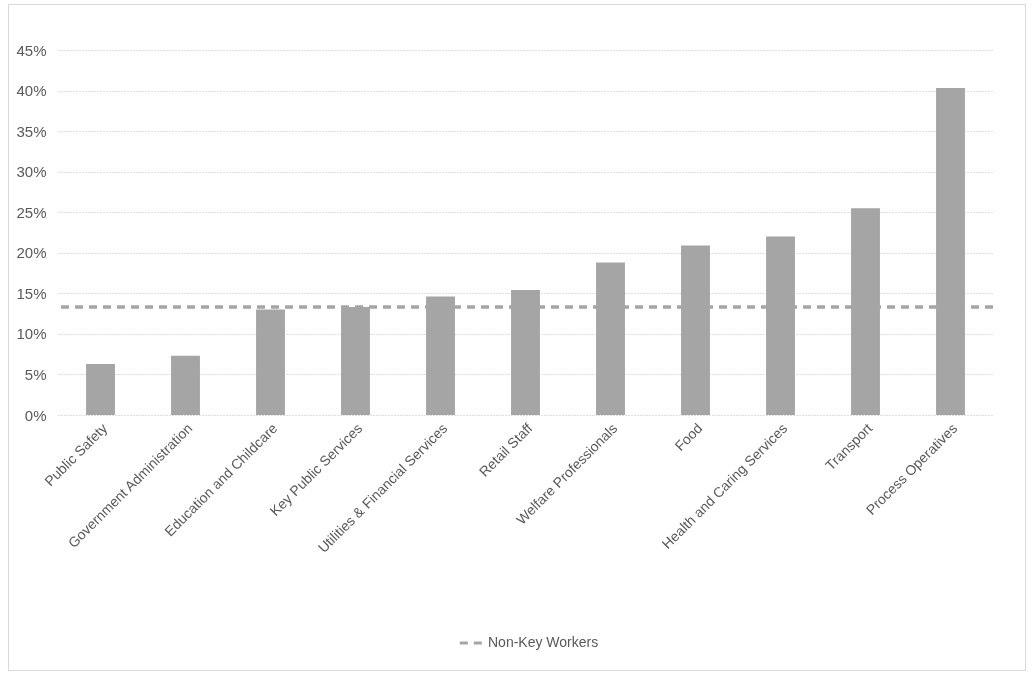 Image resolution: width=1035 pixels, height=677 pixels. Describe the element at coordinates (31, 293) in the screenshot. I see `y-tick-label: 15%` at that location.